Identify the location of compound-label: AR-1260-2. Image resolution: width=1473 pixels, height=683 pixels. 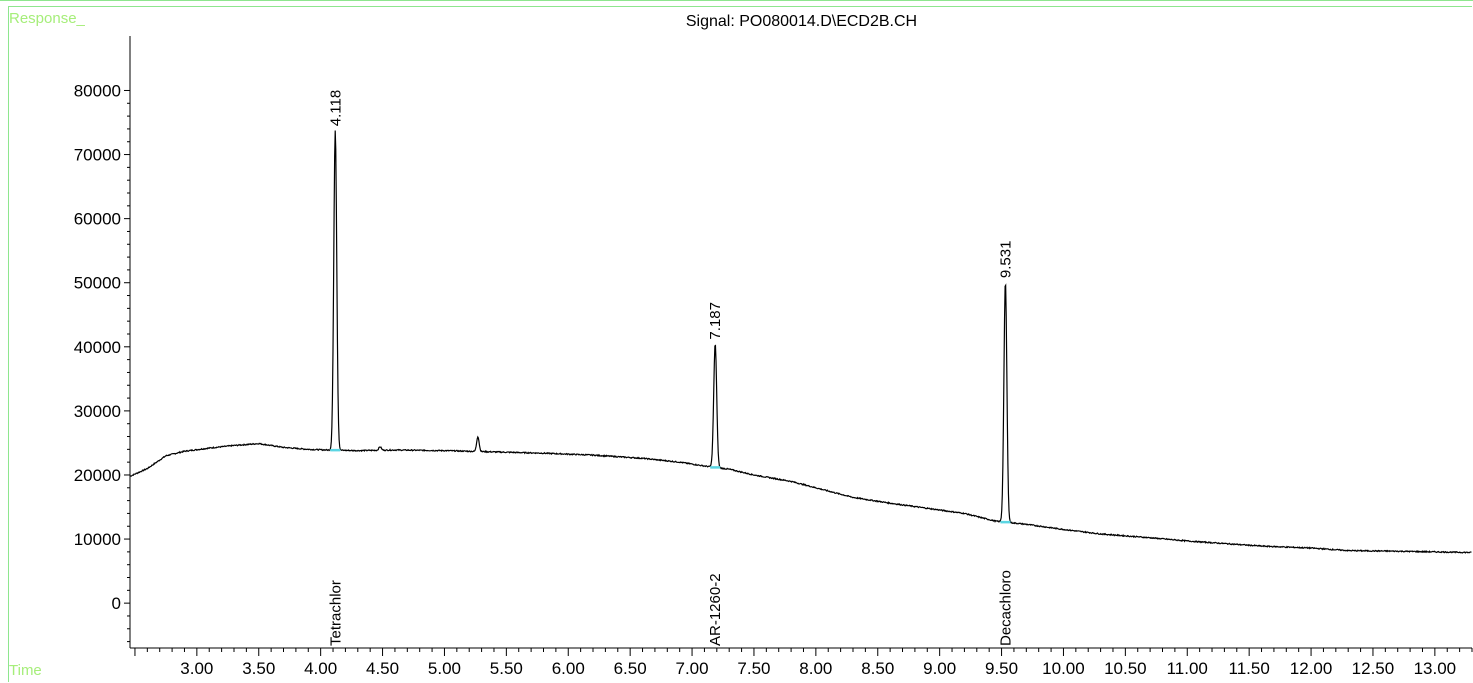
(715, 609).